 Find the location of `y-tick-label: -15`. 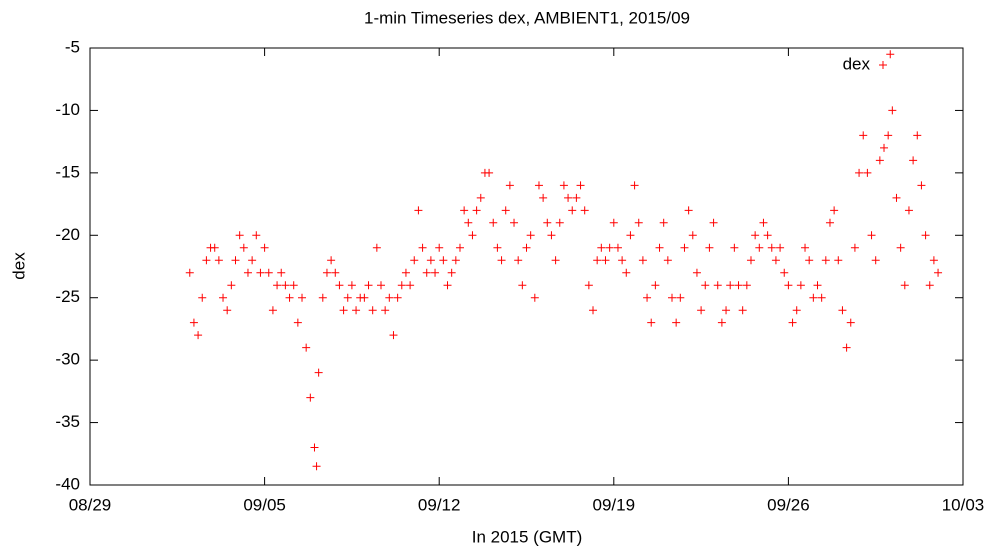

y-tick-label: -15 is located at coordinates (67, 171).